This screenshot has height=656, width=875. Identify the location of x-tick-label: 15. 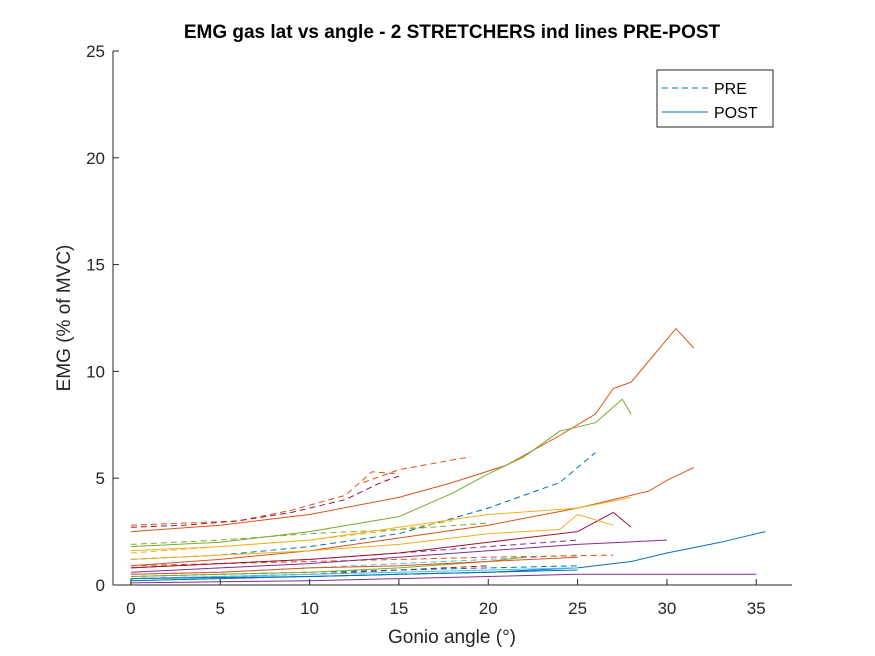
(398, 608).